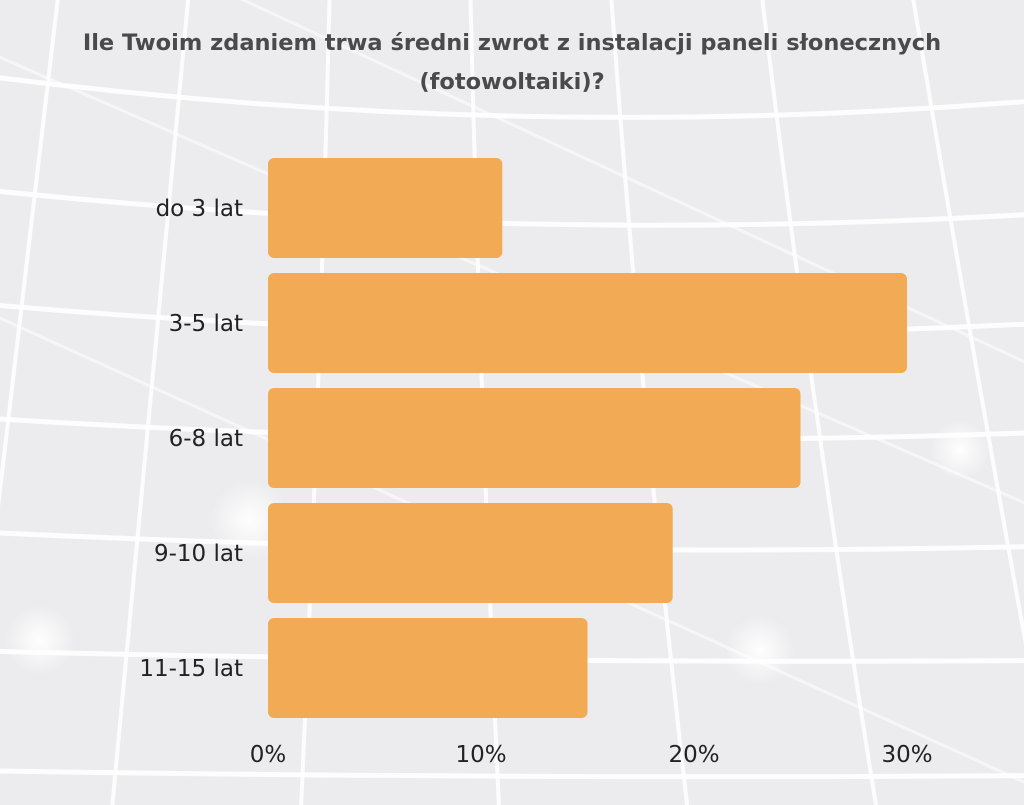 This screenshot has height=805, width=1024. I want to click on category-label-2: 3-5 lat, so click(206, 324).